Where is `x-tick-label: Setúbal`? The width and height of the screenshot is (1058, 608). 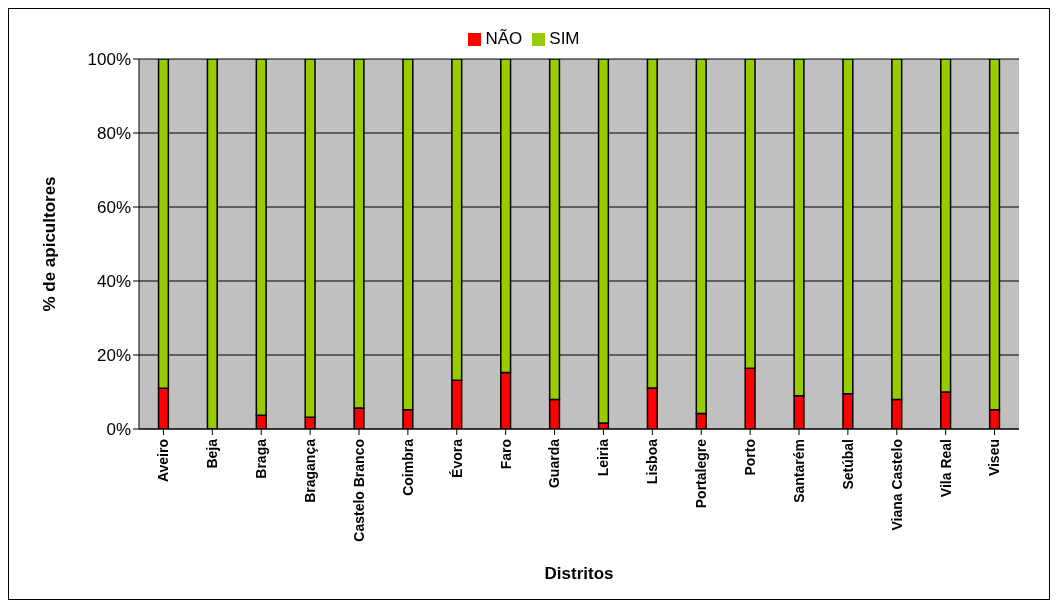 x-tick-label: Setúbal is located at coordinates (847, 464).